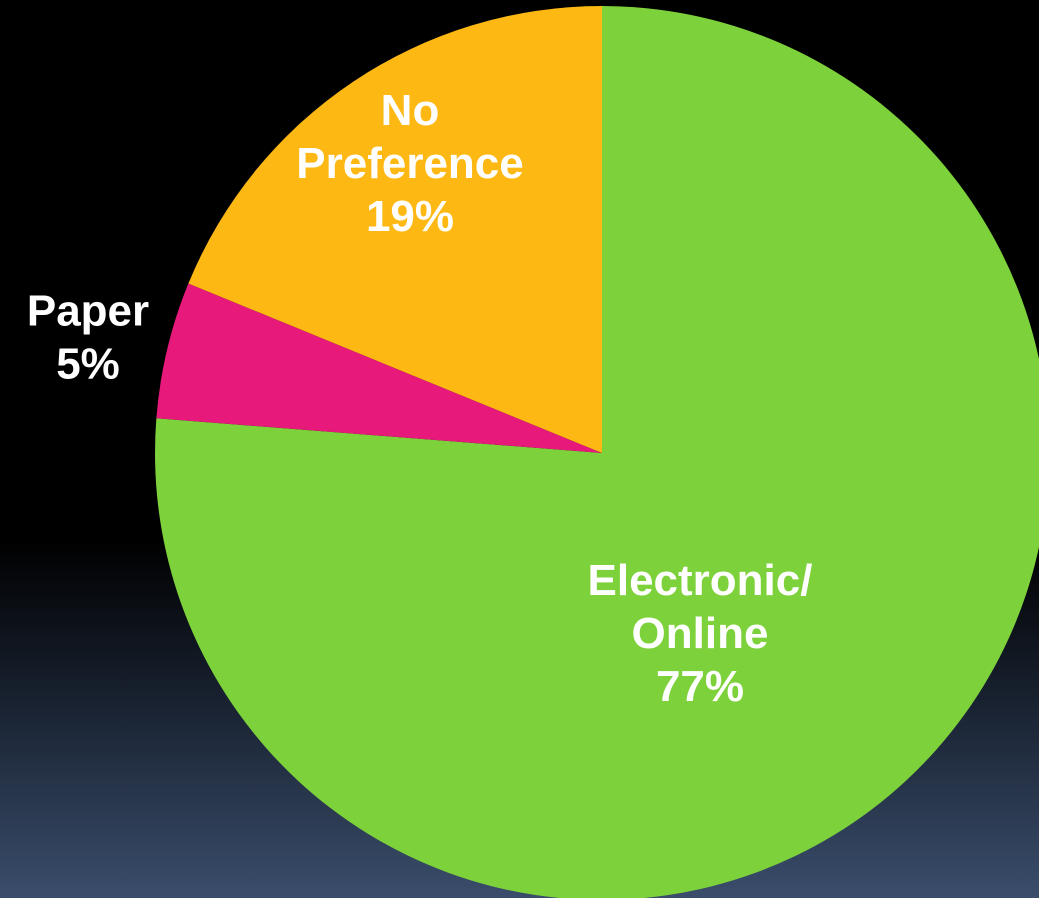 This screenshot has height=898, width=1039. What do you see at coordinates (700, 633) in the screenshot?
I see `slice-name-electronic-online-line-2: Online` at bounding box center [700, 633].